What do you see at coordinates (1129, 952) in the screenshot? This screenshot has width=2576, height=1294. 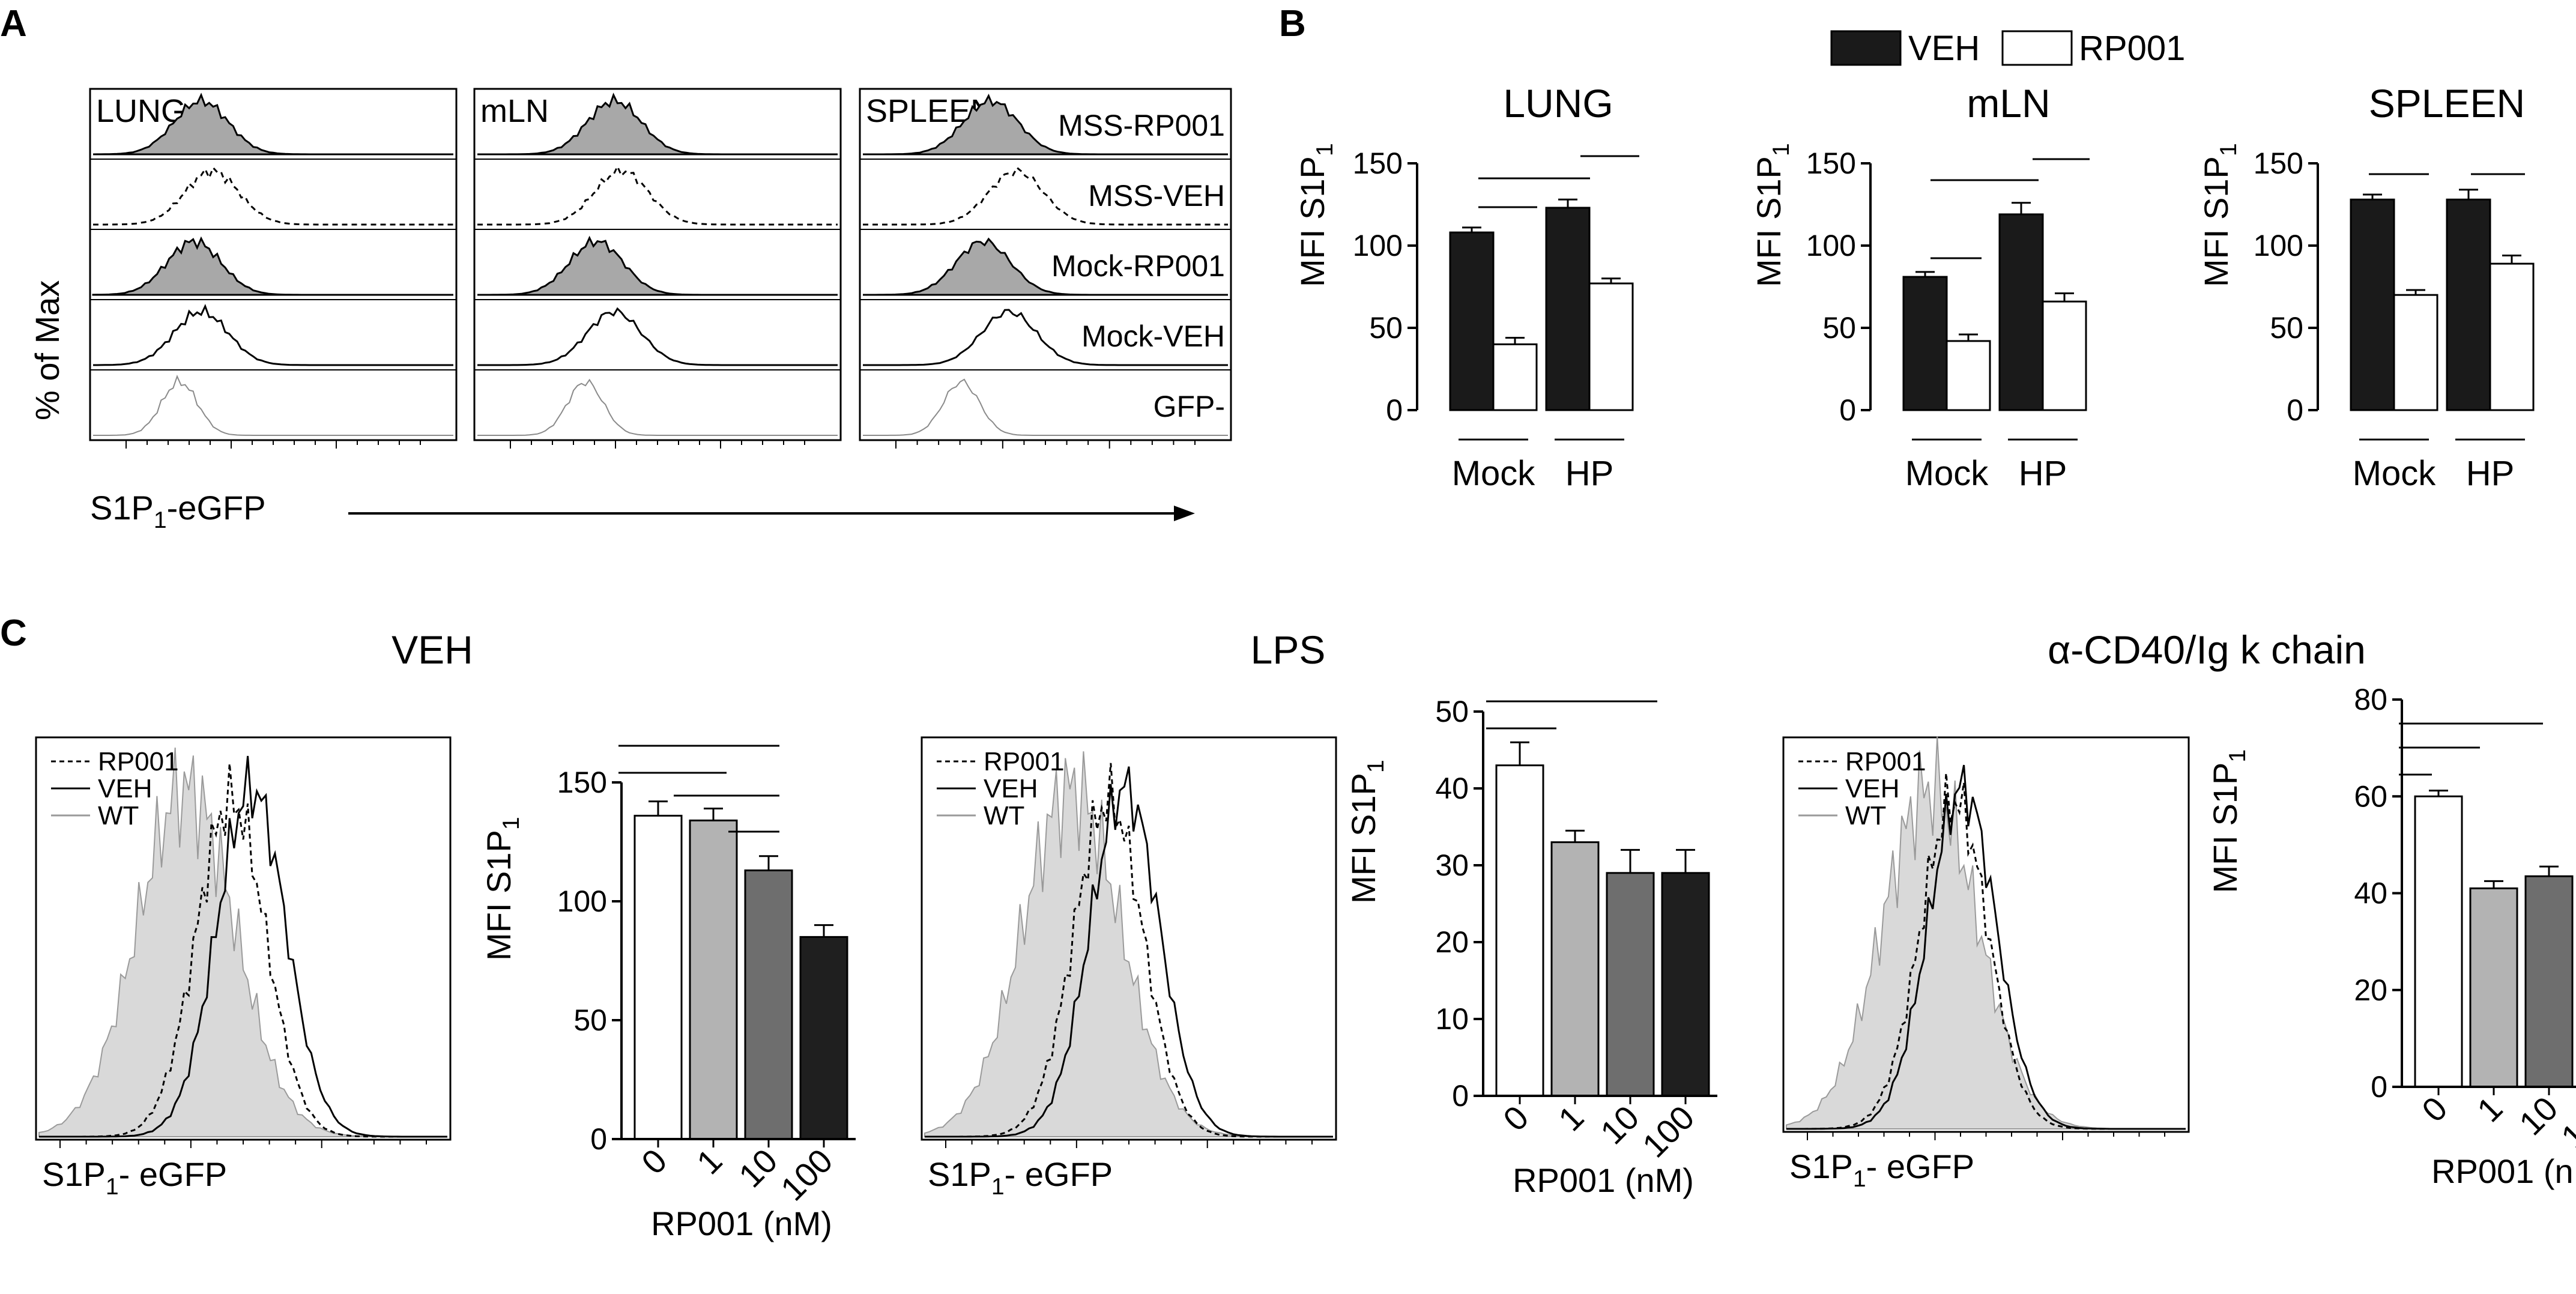 I see `c-lps-hist-veh` at bounding box center [1129, 952].